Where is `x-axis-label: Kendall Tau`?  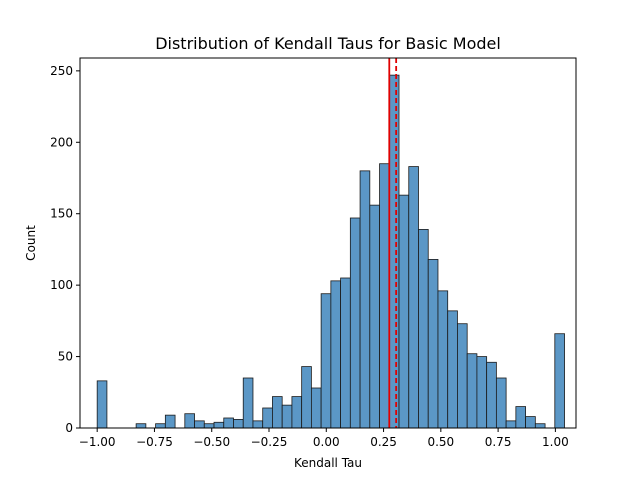 x-axis-label: Kendall Tau is located at coordinates (328, 463).